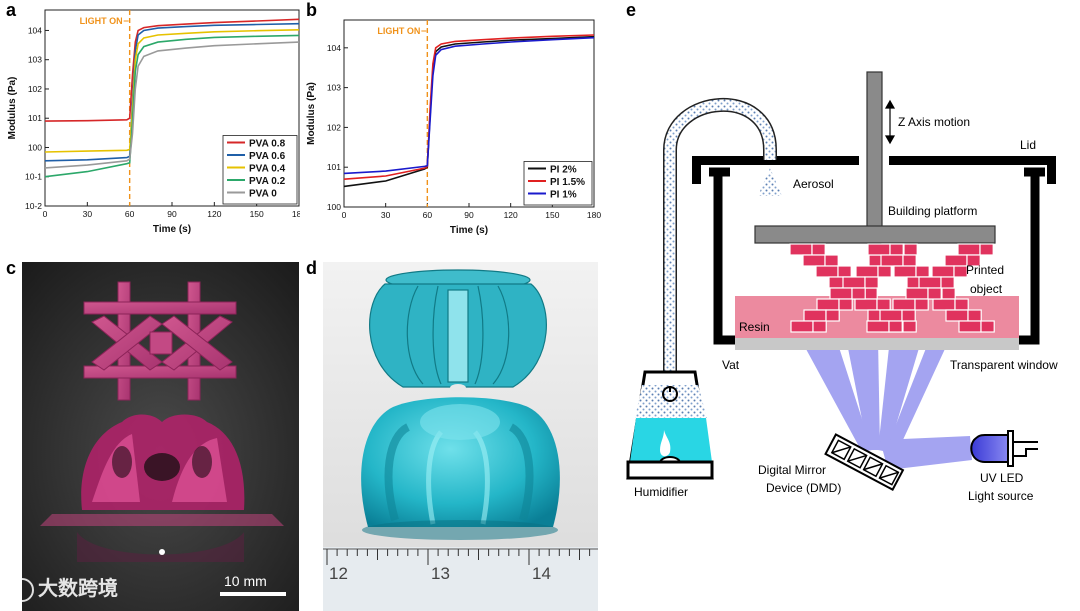 The height and width of the screenshot is (611, 1080). Describe the element at coordinates (1004, 448) in the screenshot. I see `uv-led` at that location.